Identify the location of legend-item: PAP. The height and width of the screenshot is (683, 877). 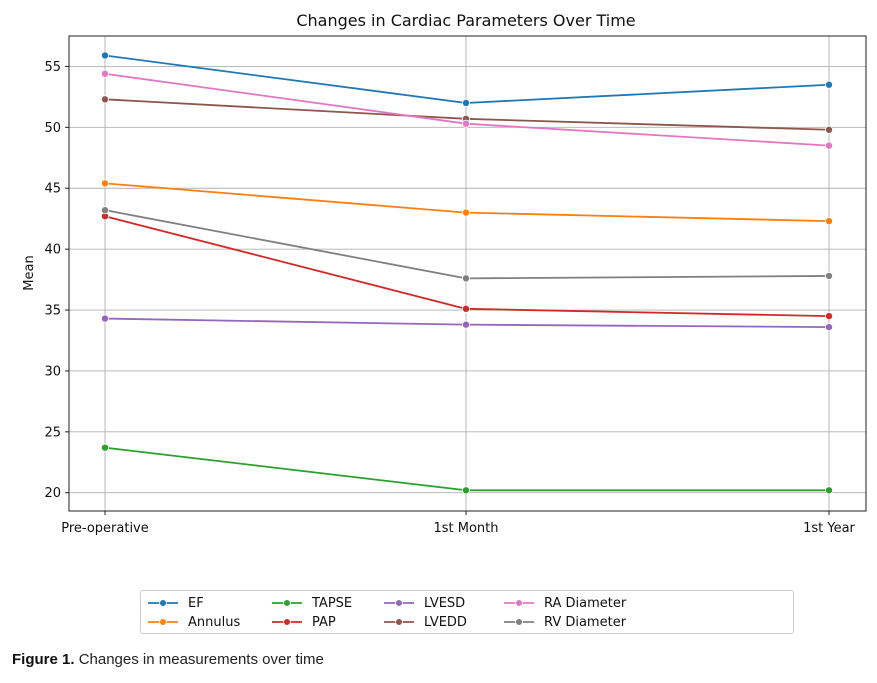
(304, 622).